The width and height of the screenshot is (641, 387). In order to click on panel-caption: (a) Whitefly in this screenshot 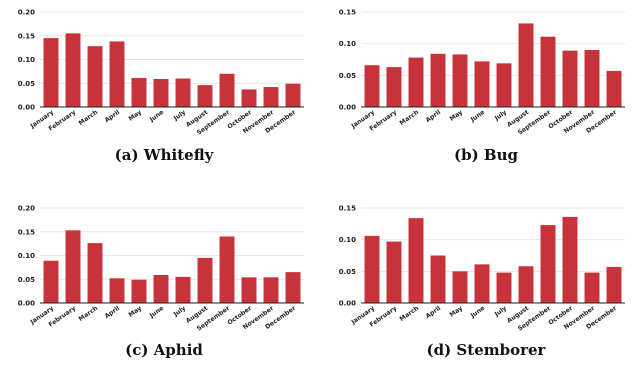, I will do `click(165, 155)`.